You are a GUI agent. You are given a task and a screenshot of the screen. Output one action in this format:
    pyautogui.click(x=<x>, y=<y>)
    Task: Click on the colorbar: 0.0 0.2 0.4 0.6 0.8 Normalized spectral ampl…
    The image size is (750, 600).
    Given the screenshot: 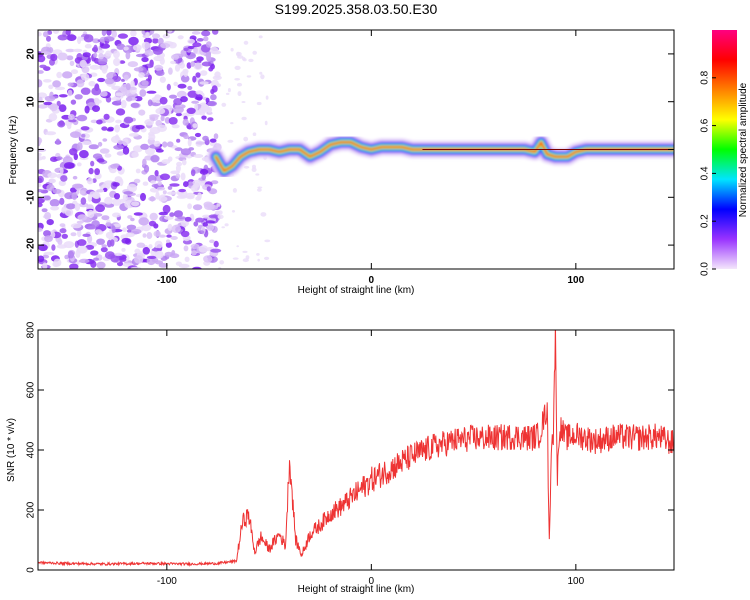 What is the action you would take?
    pyautogui.click(x=724, y=153)
    